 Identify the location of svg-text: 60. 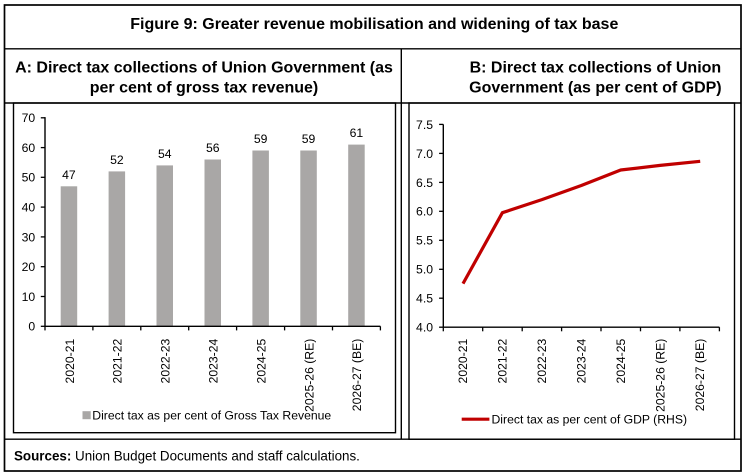
(29, 148).